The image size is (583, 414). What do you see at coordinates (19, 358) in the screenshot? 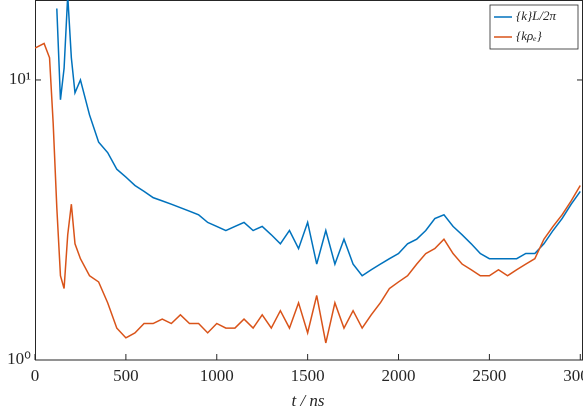
I see `y-tick-label: 10⁰` at bounding box center [19, 358].